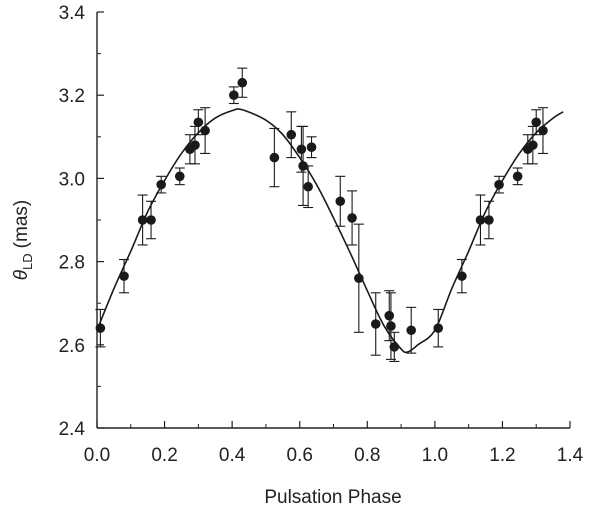  Describe the element at coordinates (72, 263) in the screenshot. I see `y-tick-label: 2.8` at that location.